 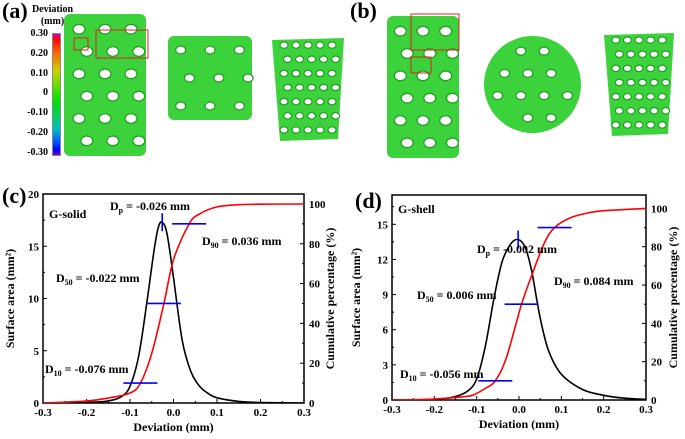 I want to click on colorbar-title: Deviation (mm), so click(x=52, y=16).